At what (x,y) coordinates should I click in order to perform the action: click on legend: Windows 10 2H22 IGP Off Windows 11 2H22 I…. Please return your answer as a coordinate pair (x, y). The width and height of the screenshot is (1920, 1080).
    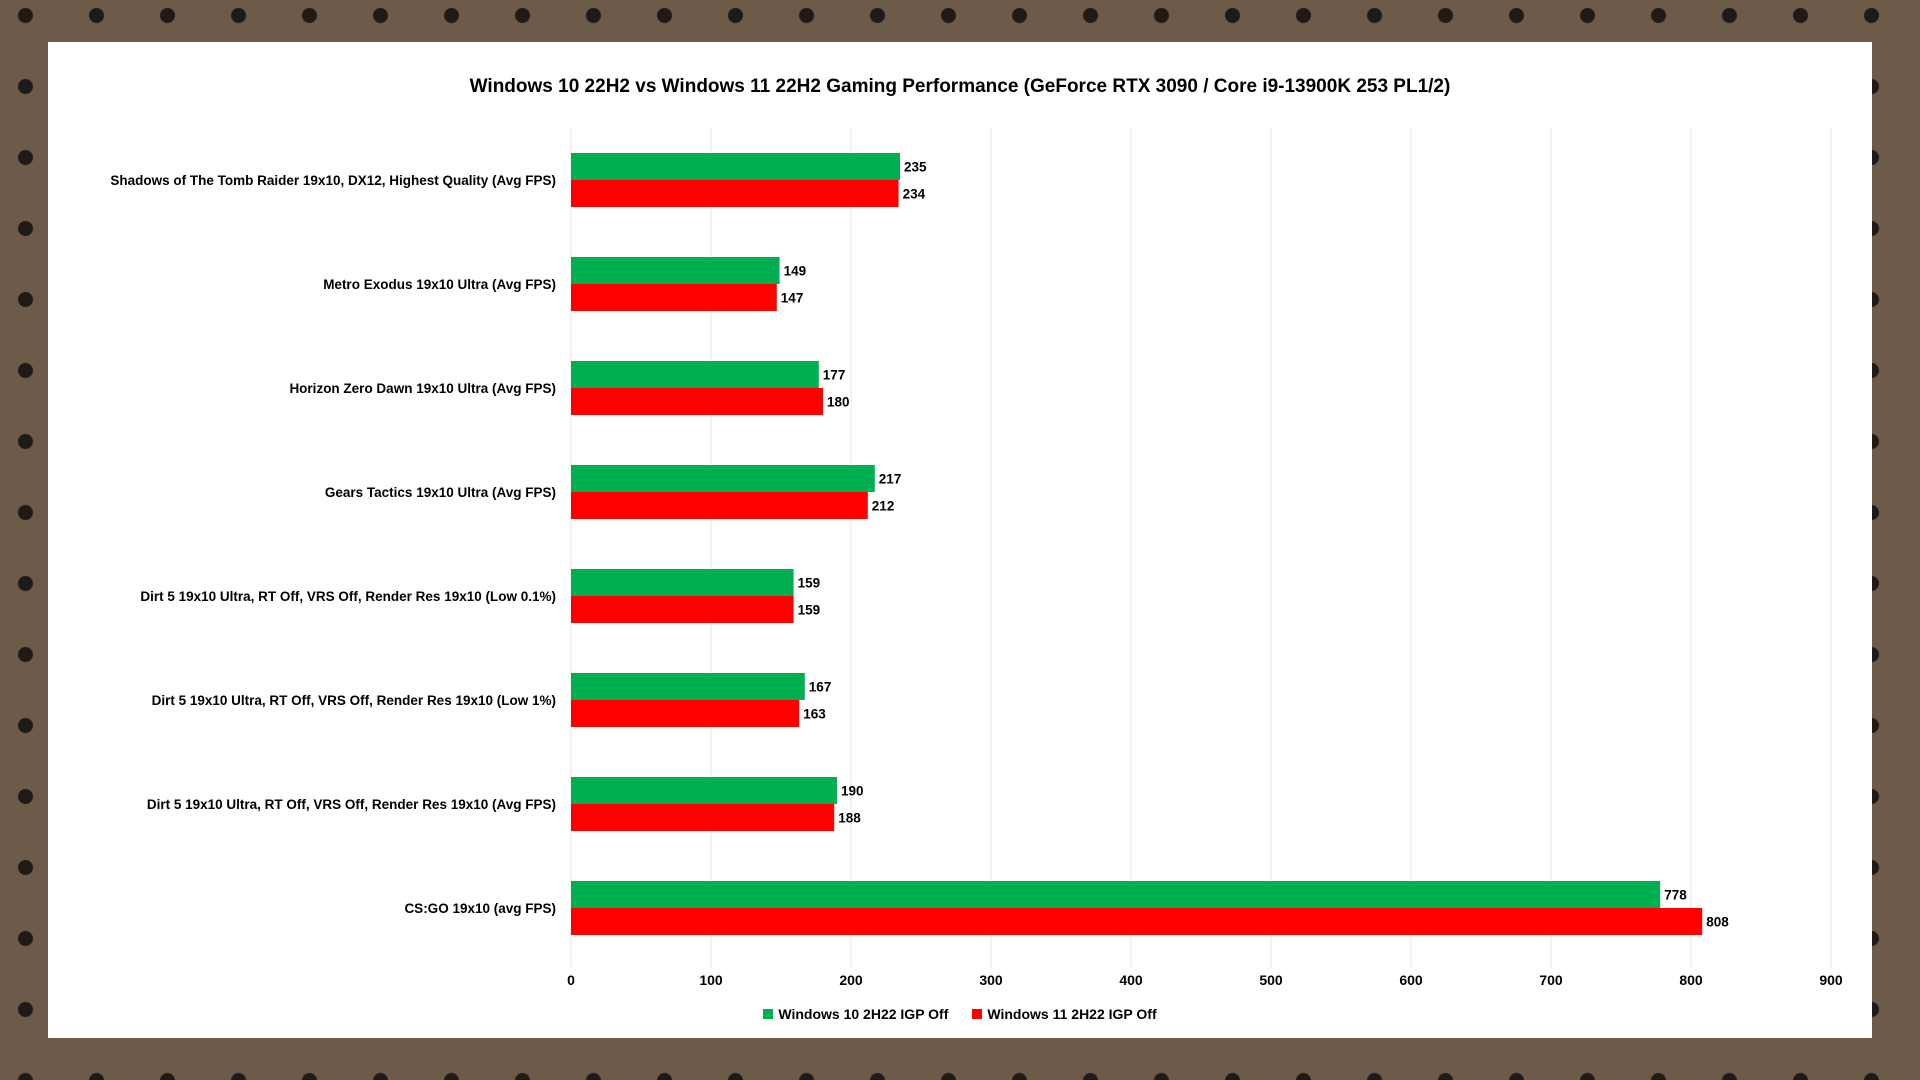
    Looking at the image, I should click on (960, 1014).